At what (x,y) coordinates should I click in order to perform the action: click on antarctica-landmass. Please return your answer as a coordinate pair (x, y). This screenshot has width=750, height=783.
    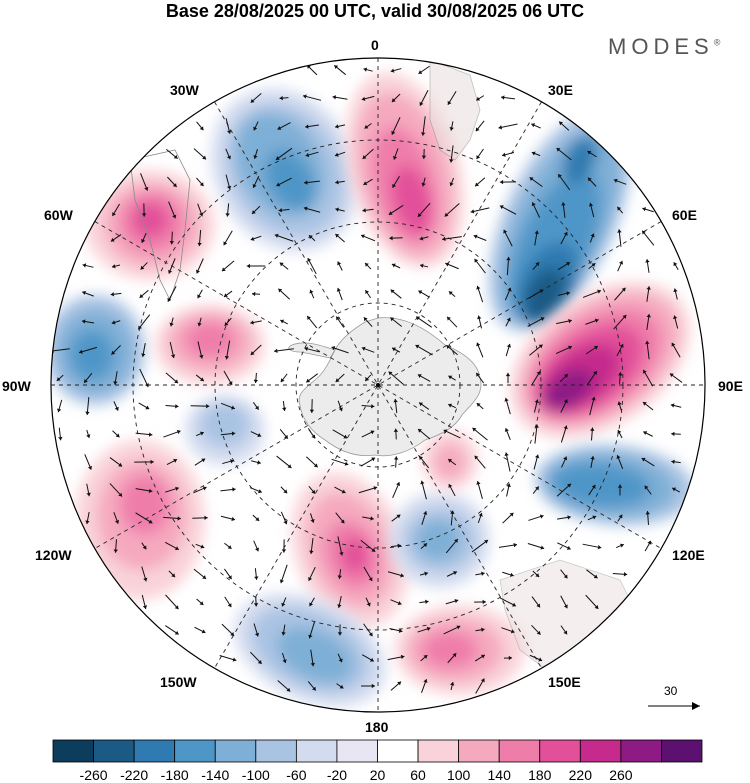
    Looking at the image, I should click on (390, 387).